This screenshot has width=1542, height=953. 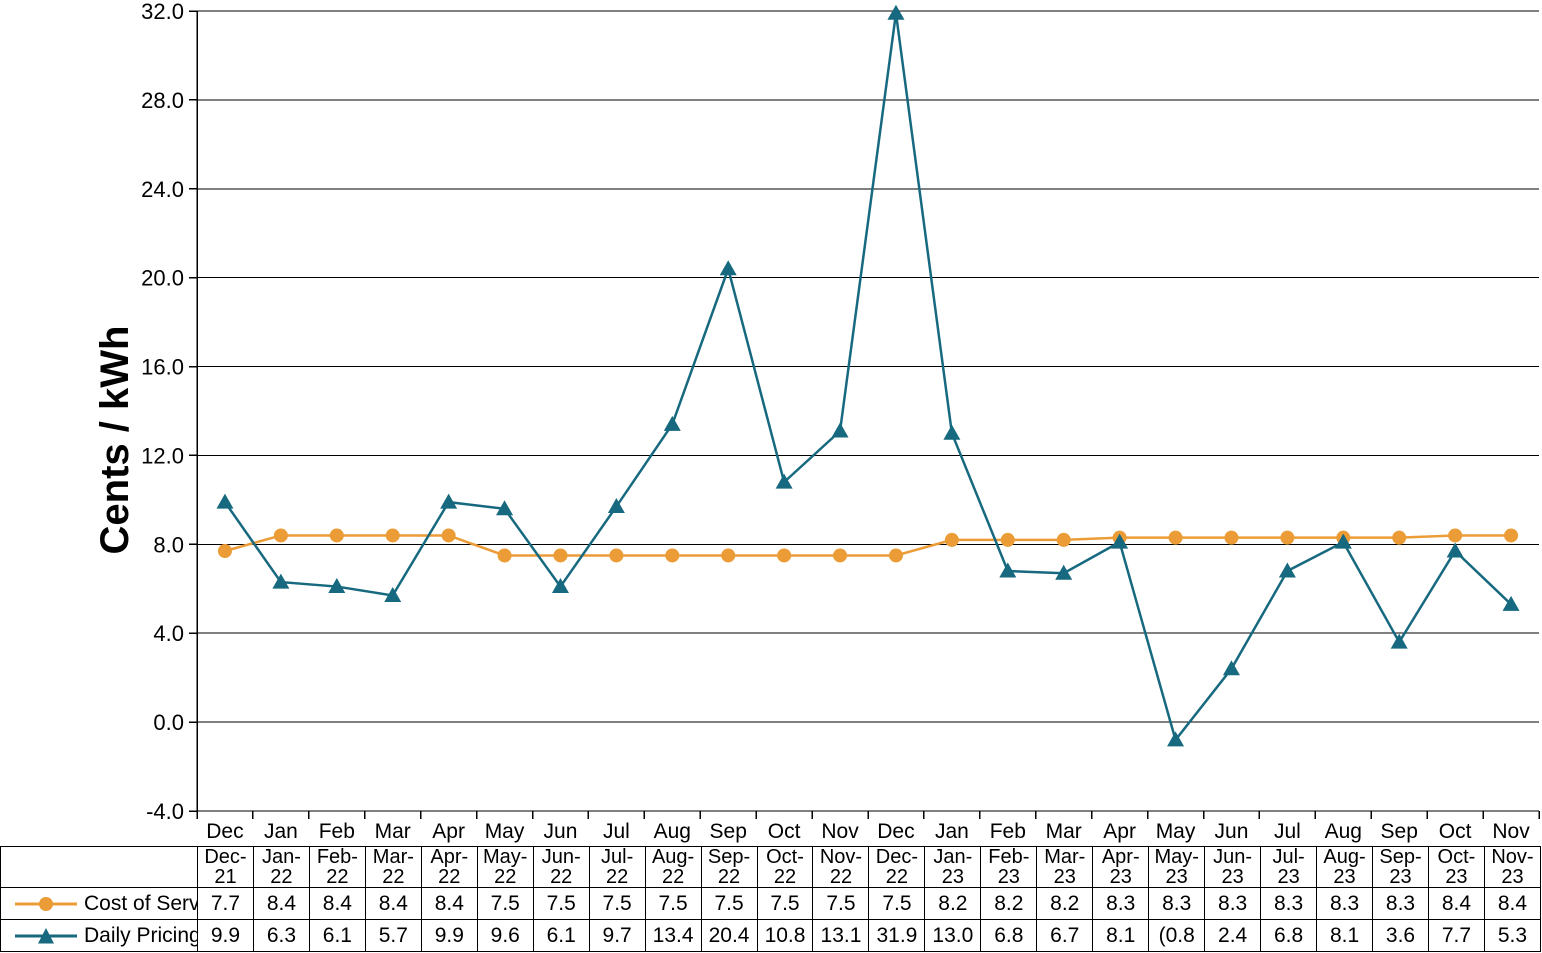 What do you see at coordinates (1232, 831) in the screenshot?
I see `x-category-label: Jun` at bounding box center [1232, 831].